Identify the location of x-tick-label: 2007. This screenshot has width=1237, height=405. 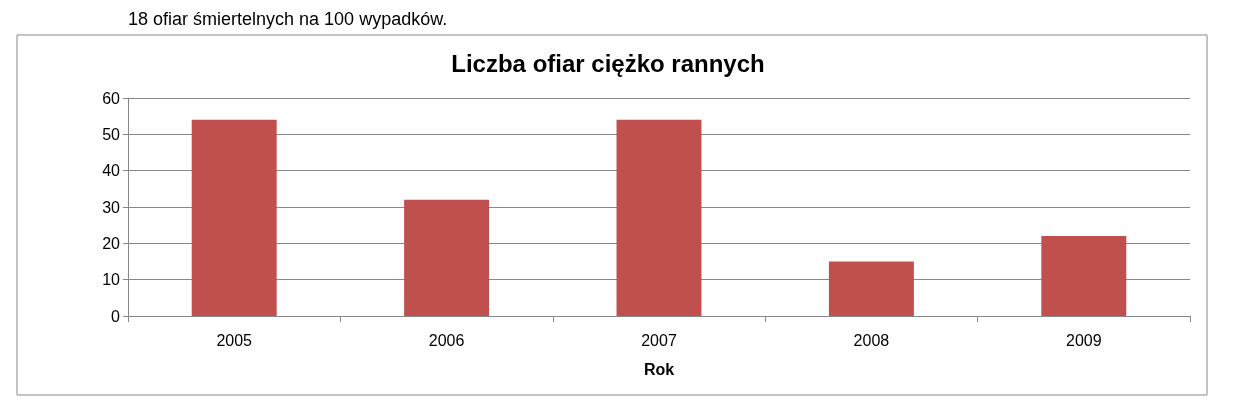
(659, 340).